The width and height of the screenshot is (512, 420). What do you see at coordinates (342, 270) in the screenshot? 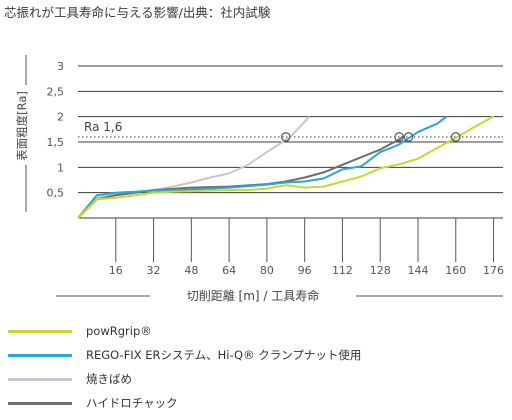
I see `x-tick-label: 112` at bounding box center [342, 270].